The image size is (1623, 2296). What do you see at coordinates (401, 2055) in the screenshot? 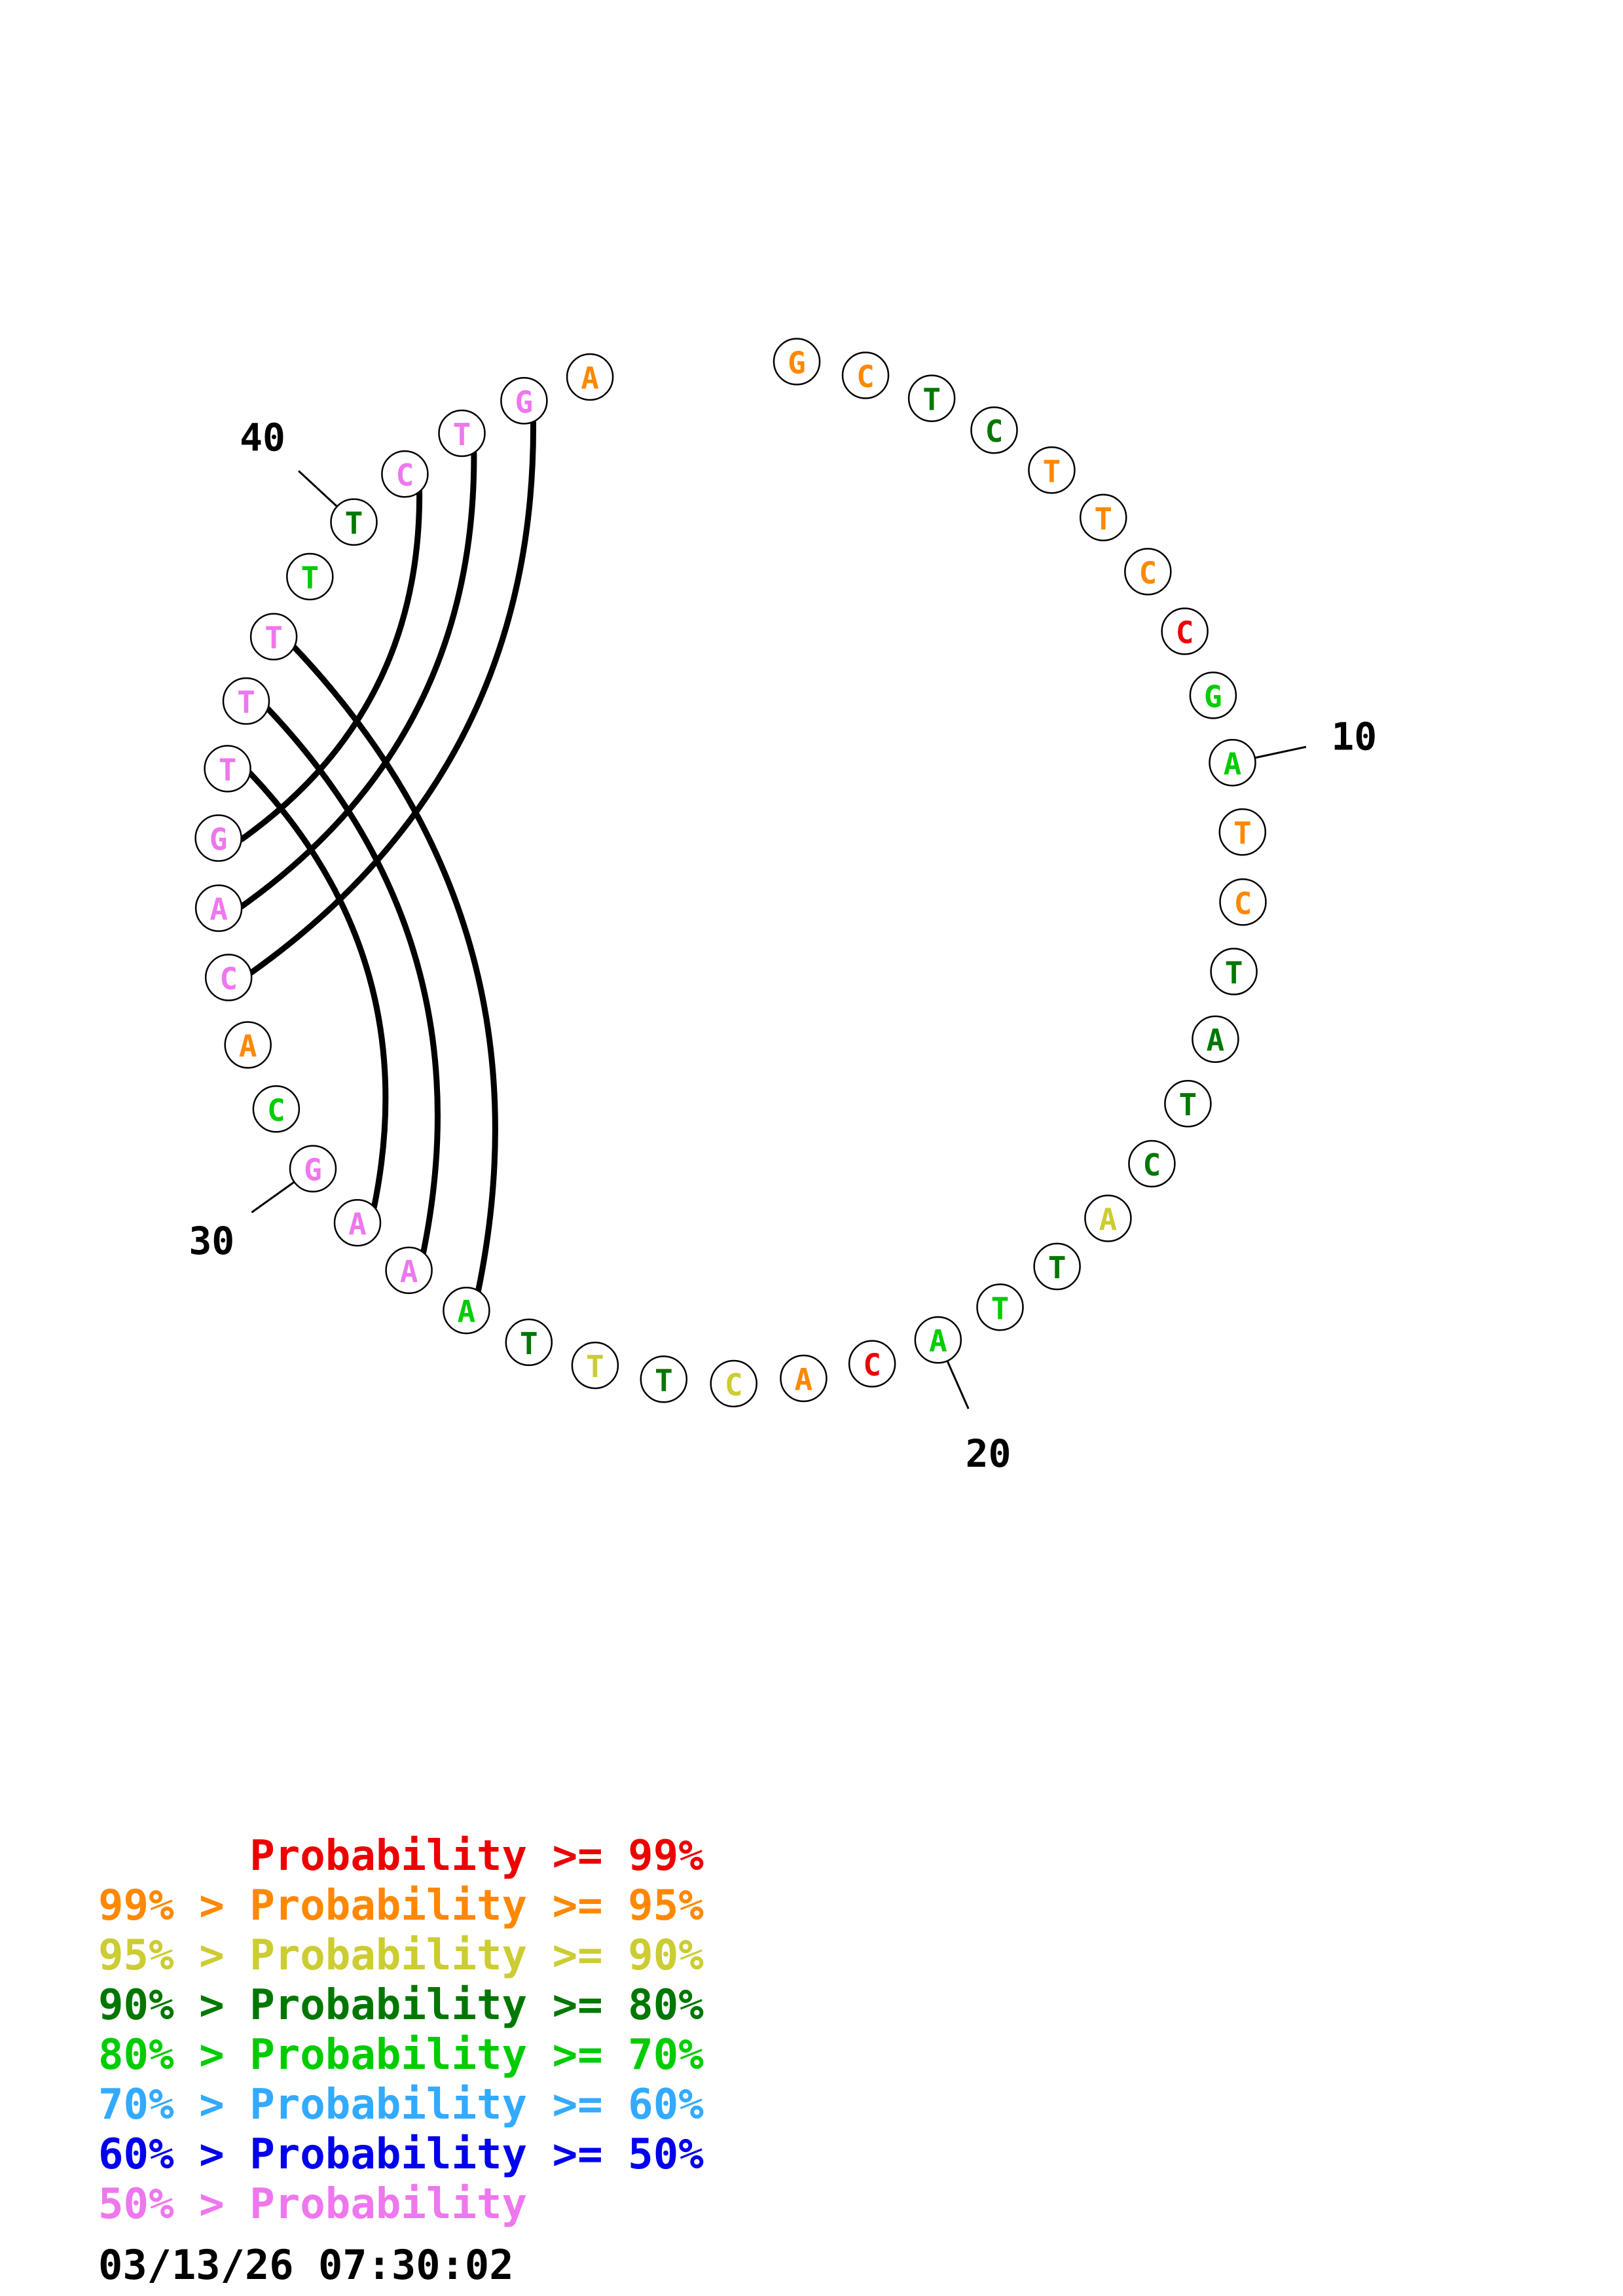
I see `legend-entry-70: 80% > Probability >= 70%` at bounding box center [401, 2055].